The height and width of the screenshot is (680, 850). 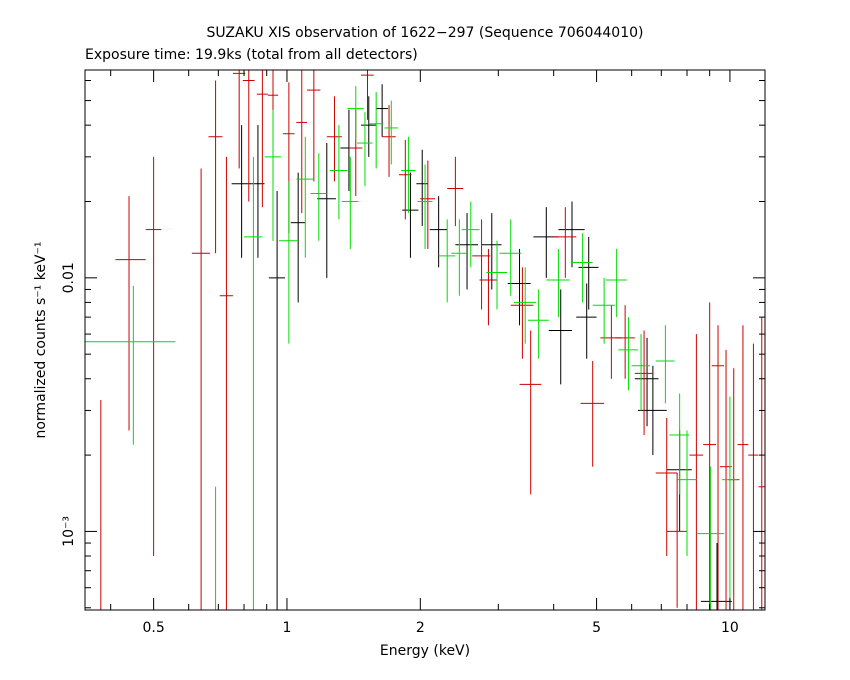 I want to click on x-tick-label: 1, so click(x=287, y=628).